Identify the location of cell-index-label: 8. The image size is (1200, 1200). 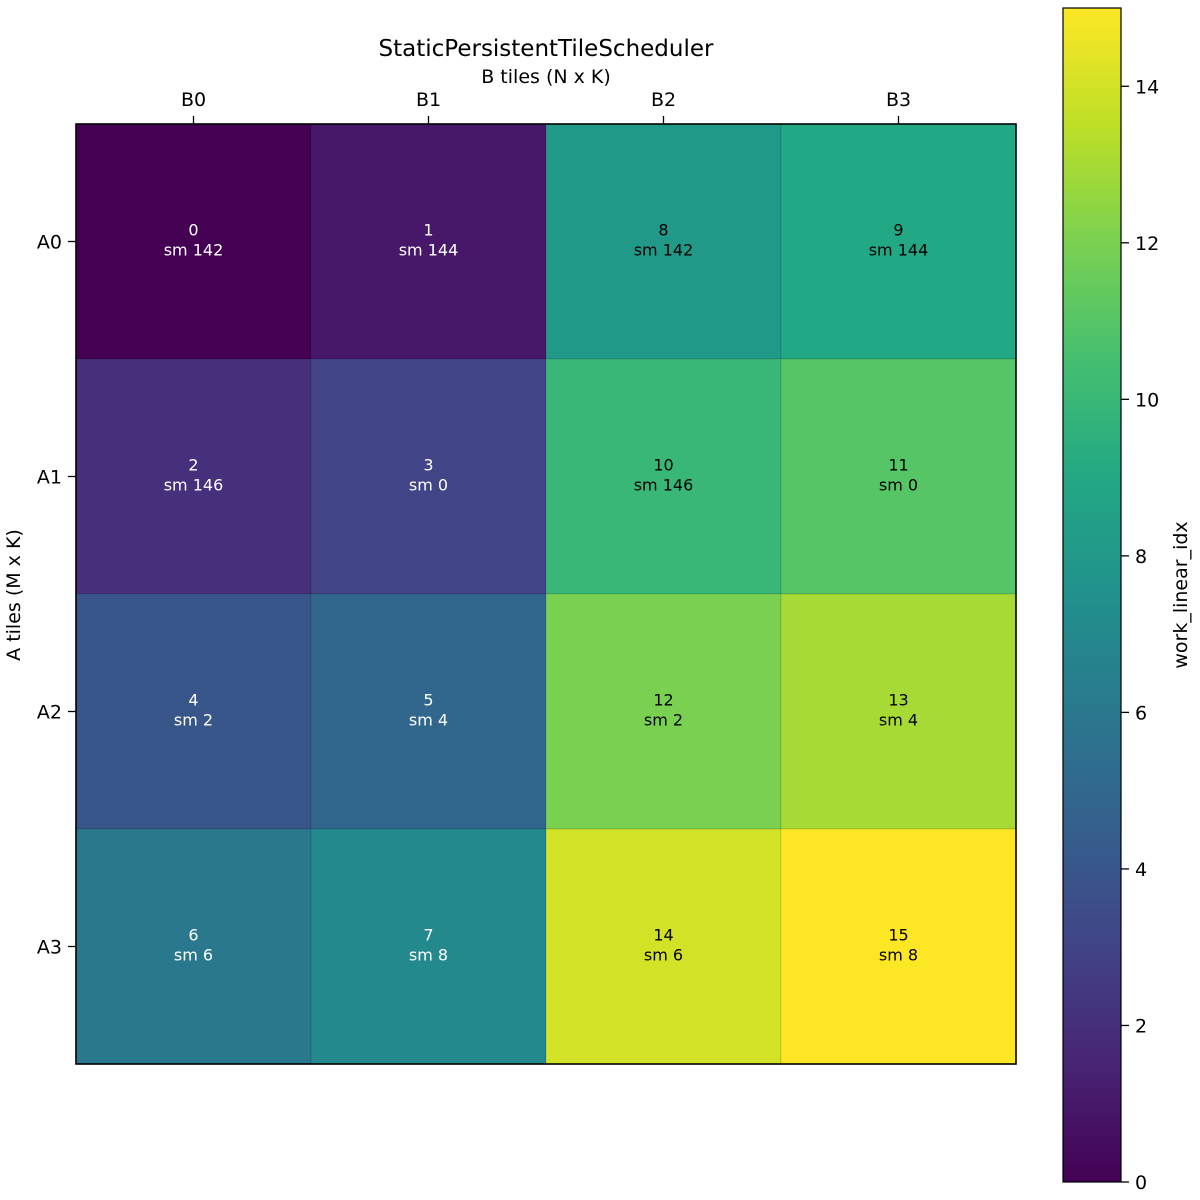
(663, 230).